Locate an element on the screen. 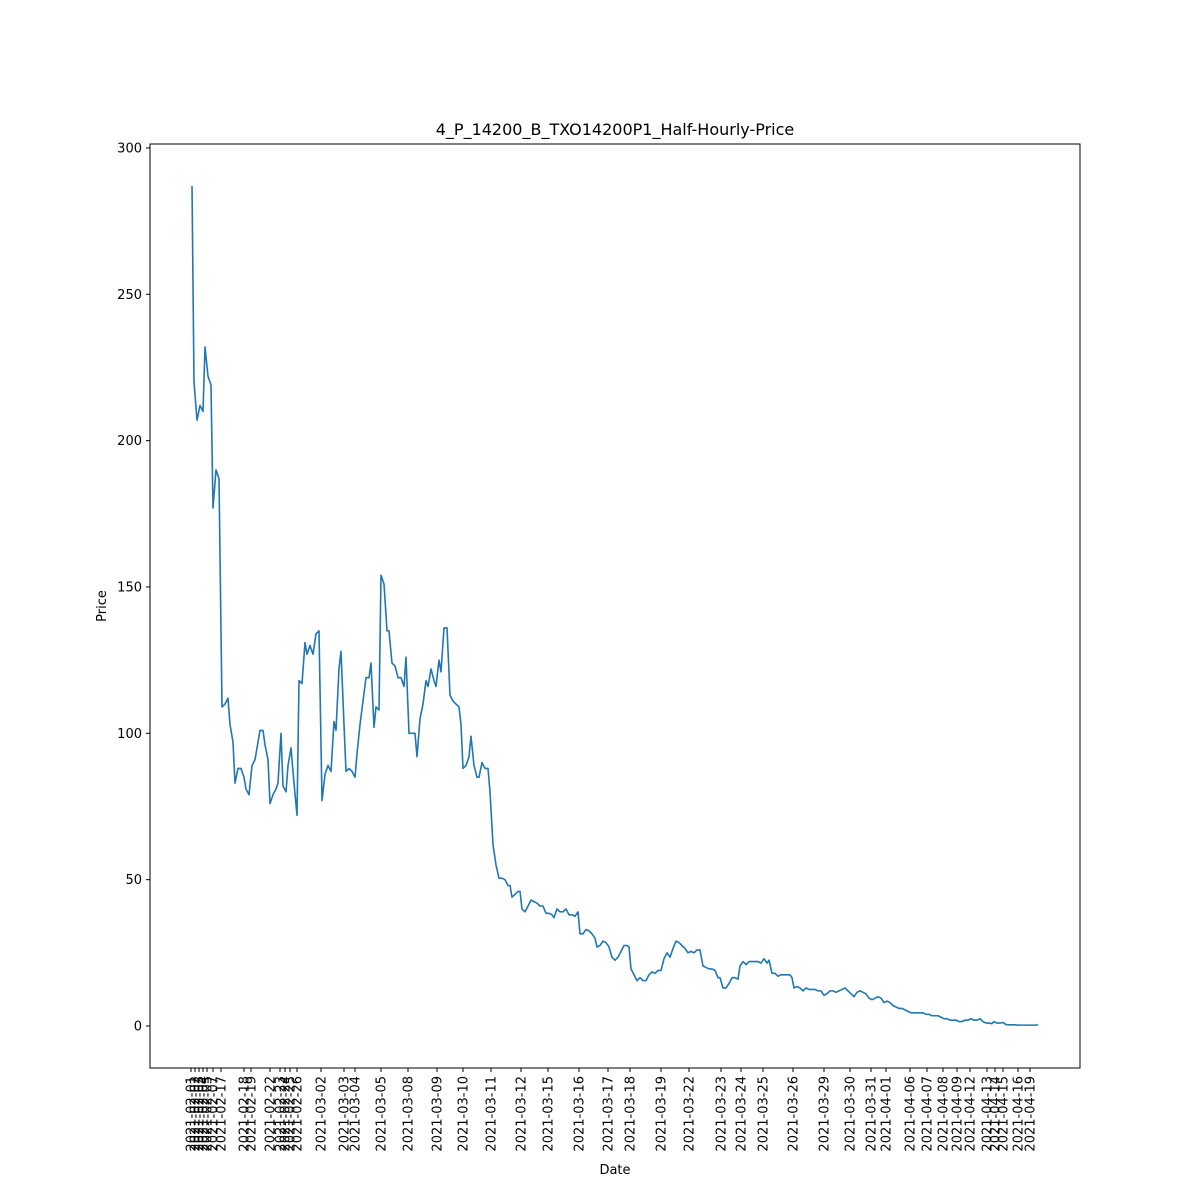  x-tick-label: 2021-03-23 is located at coordinates (722, 1114).